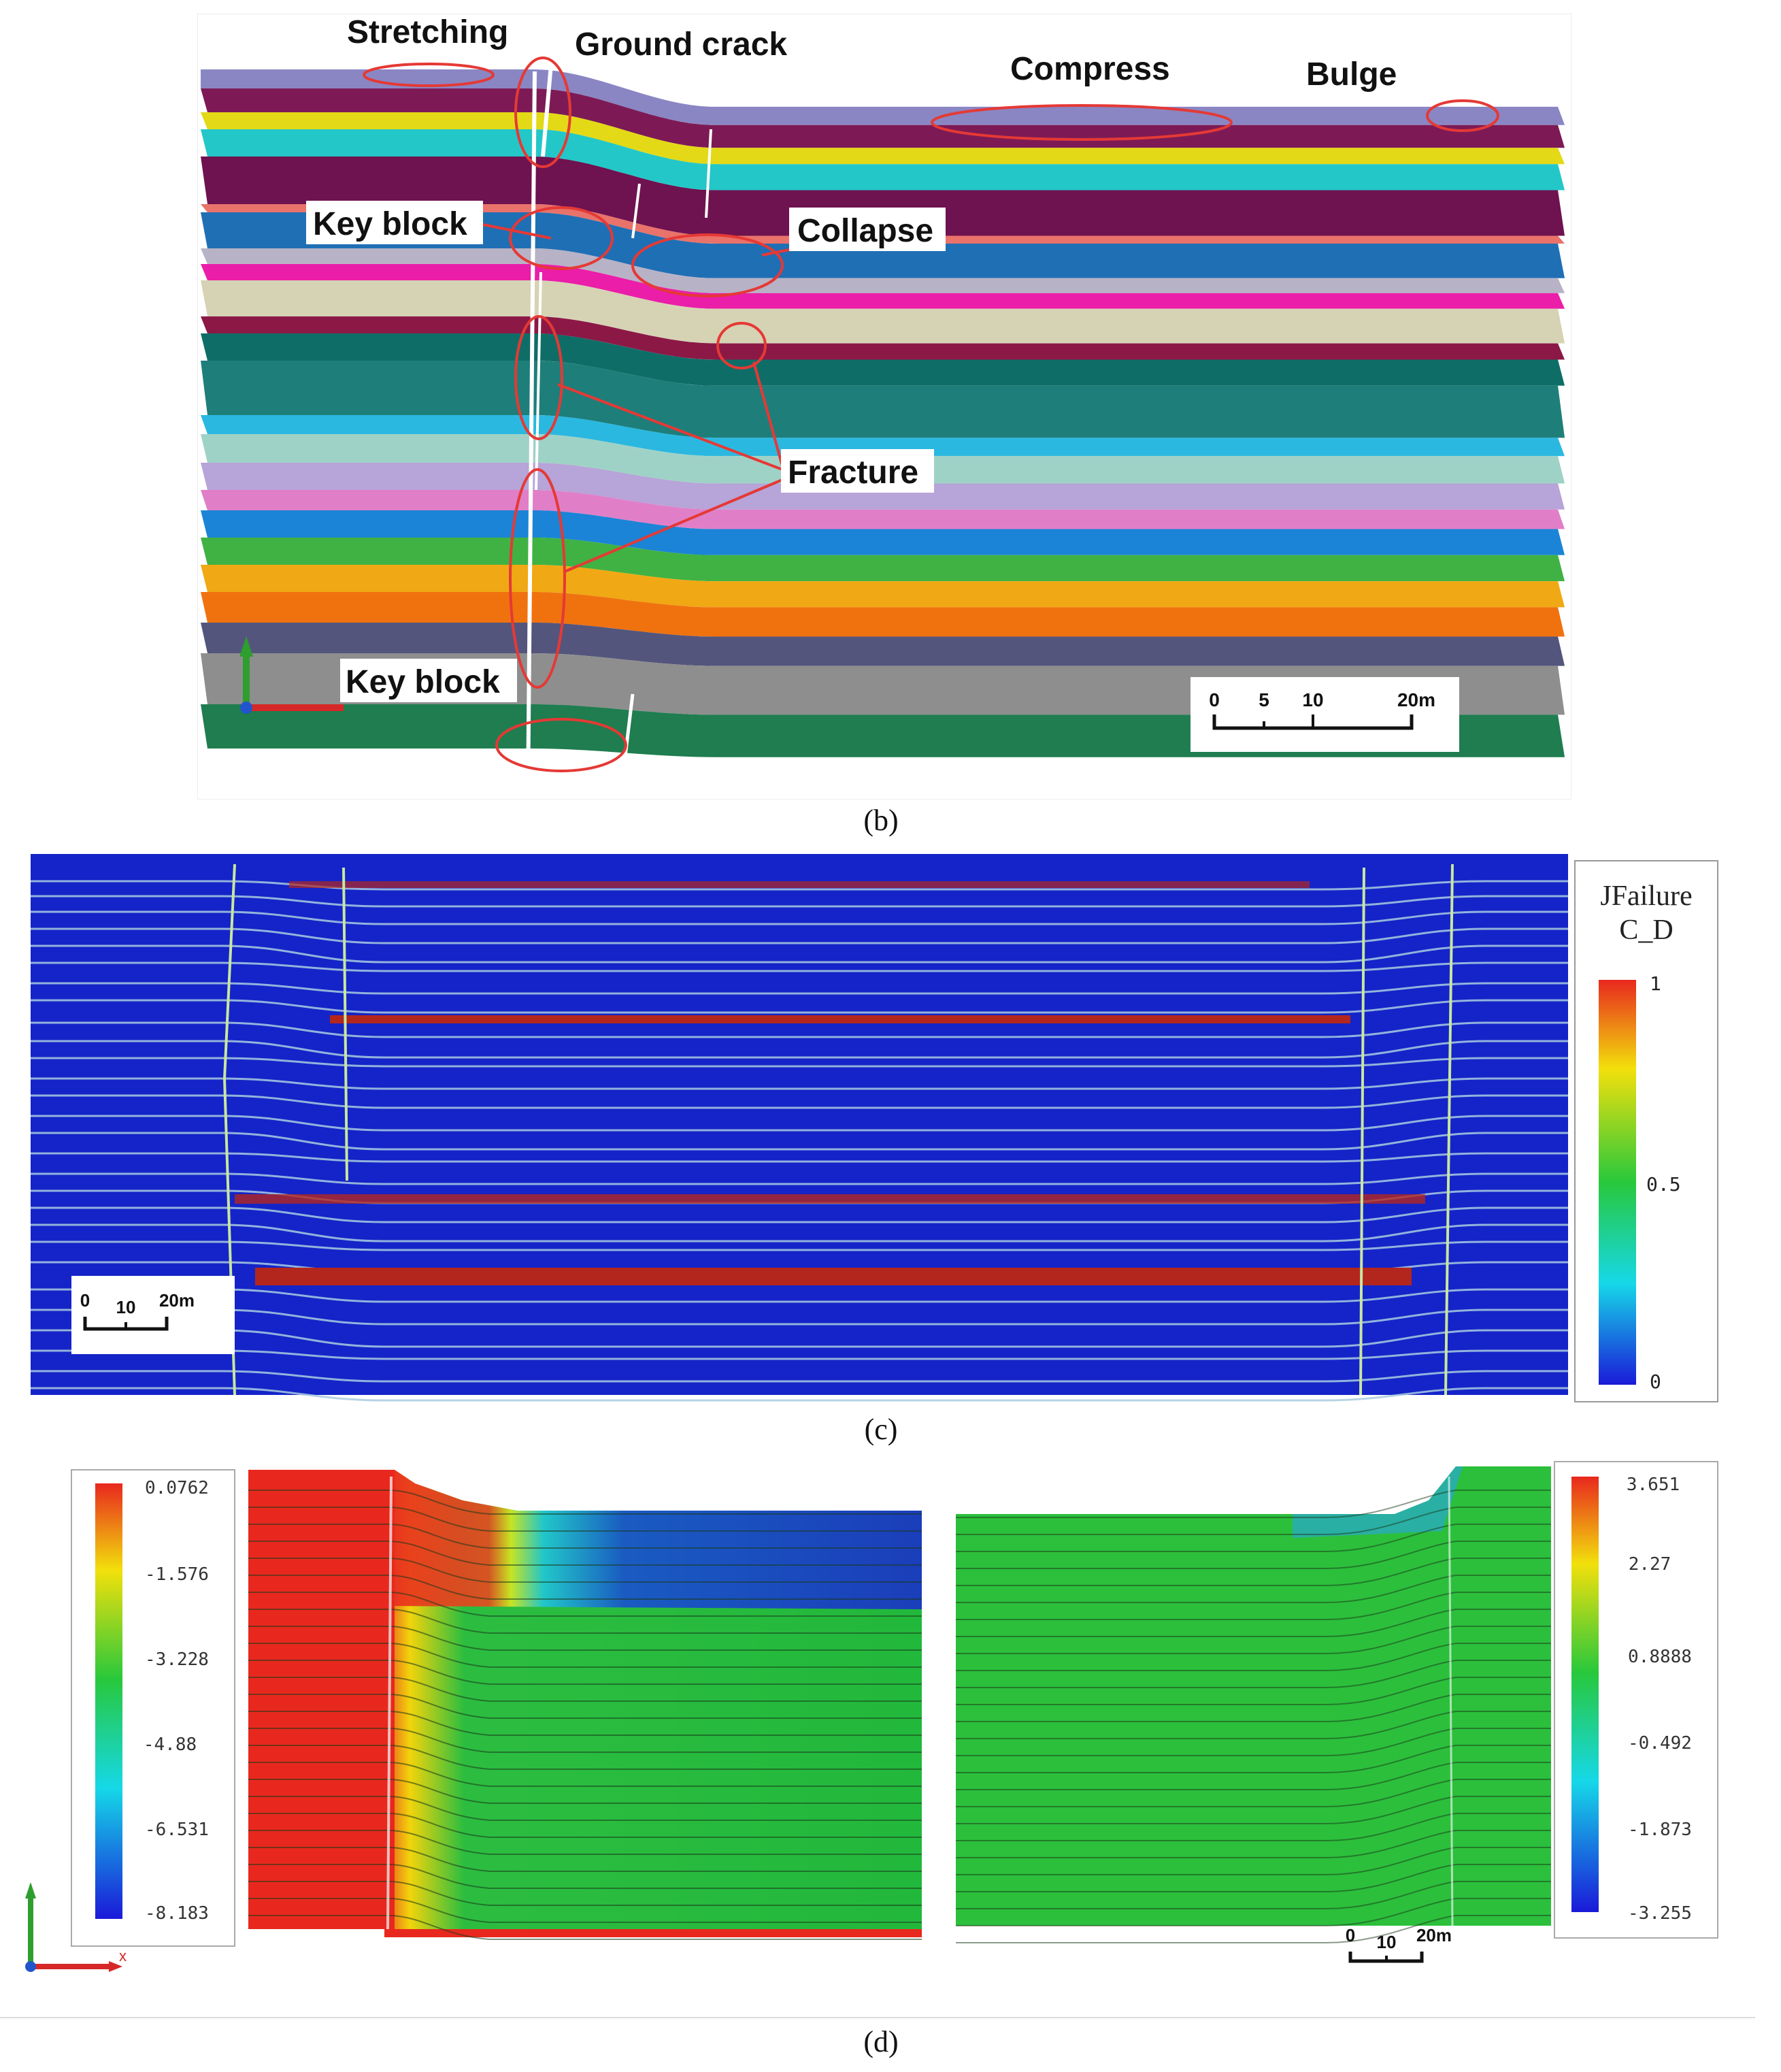 This screenshot has height=2072, width=1781. What do you see at coordinates (76, 1927) in the screenshot?
I see `axis-triad-d: x` at bounding box center [76, 1927].